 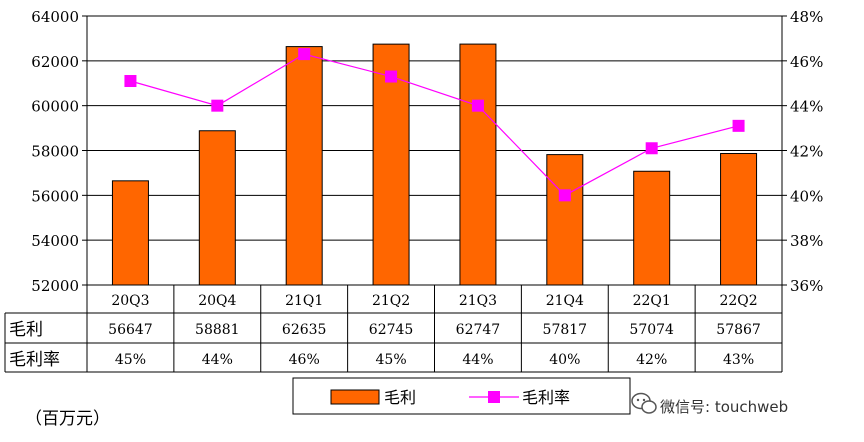 What do you see at coordinates (130, 301) in the screenshot?
I see `category-label: 20Q3` at bounding box center [130, 301].